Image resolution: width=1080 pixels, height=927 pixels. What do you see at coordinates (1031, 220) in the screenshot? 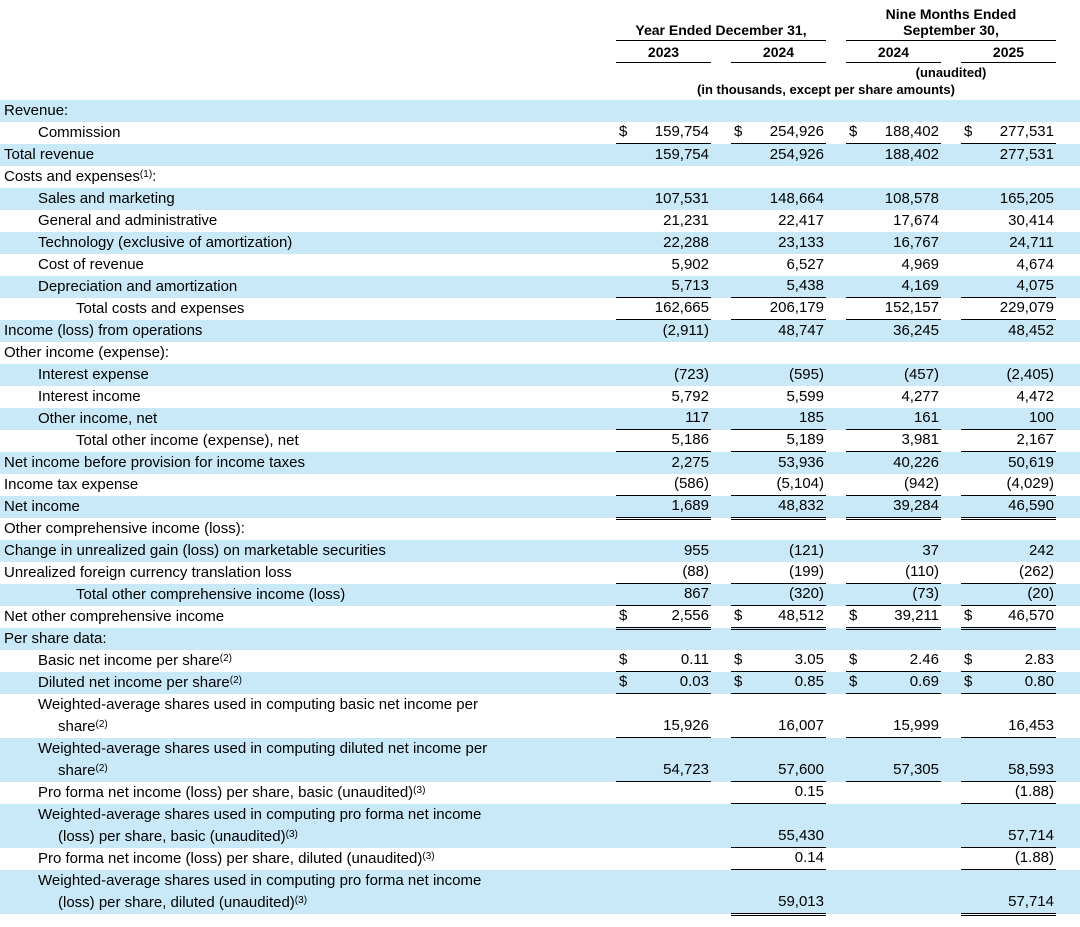
I see `value-text: 30,414` at bounding box center [1031, 220].